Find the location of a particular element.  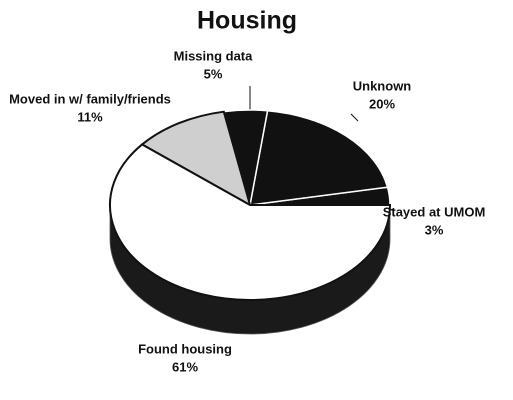

slice-value-label: 20% is located at coordinates (382, 103).